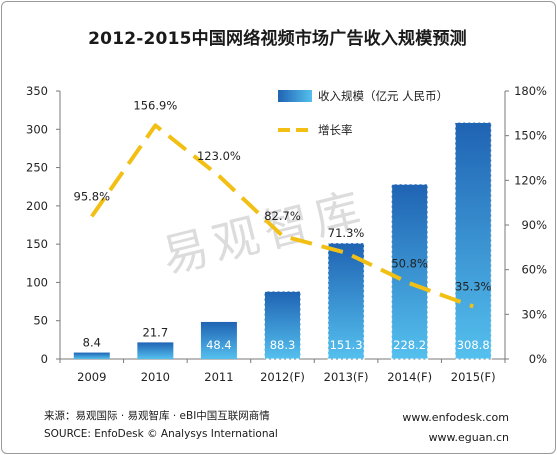 This screenshot has height=455, width=557. I want to click on right-tick-label: 90%, so click(534, 225).